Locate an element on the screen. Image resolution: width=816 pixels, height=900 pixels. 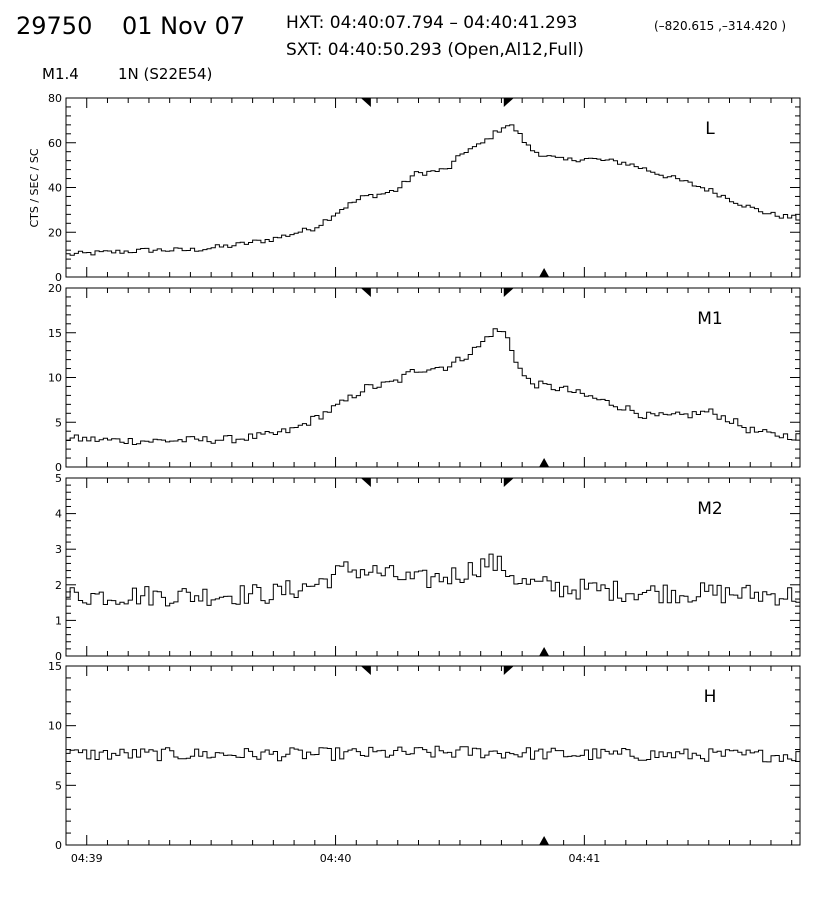
x-tick-label: 04:40 is located at coordinates (336, 858).